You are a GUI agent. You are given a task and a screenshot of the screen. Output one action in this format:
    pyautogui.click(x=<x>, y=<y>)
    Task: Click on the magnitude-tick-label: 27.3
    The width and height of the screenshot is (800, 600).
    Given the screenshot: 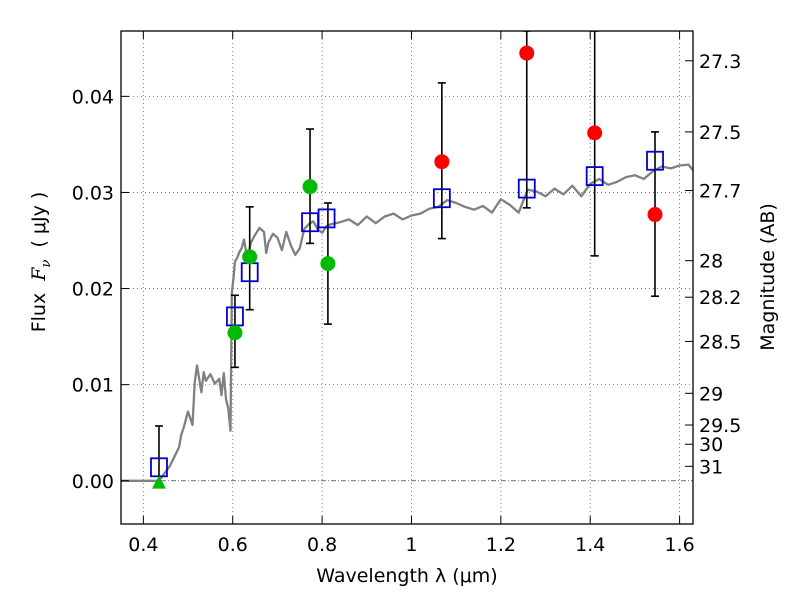 What is the action you would take?
    pyautogui.click(x=720, y=62)
    